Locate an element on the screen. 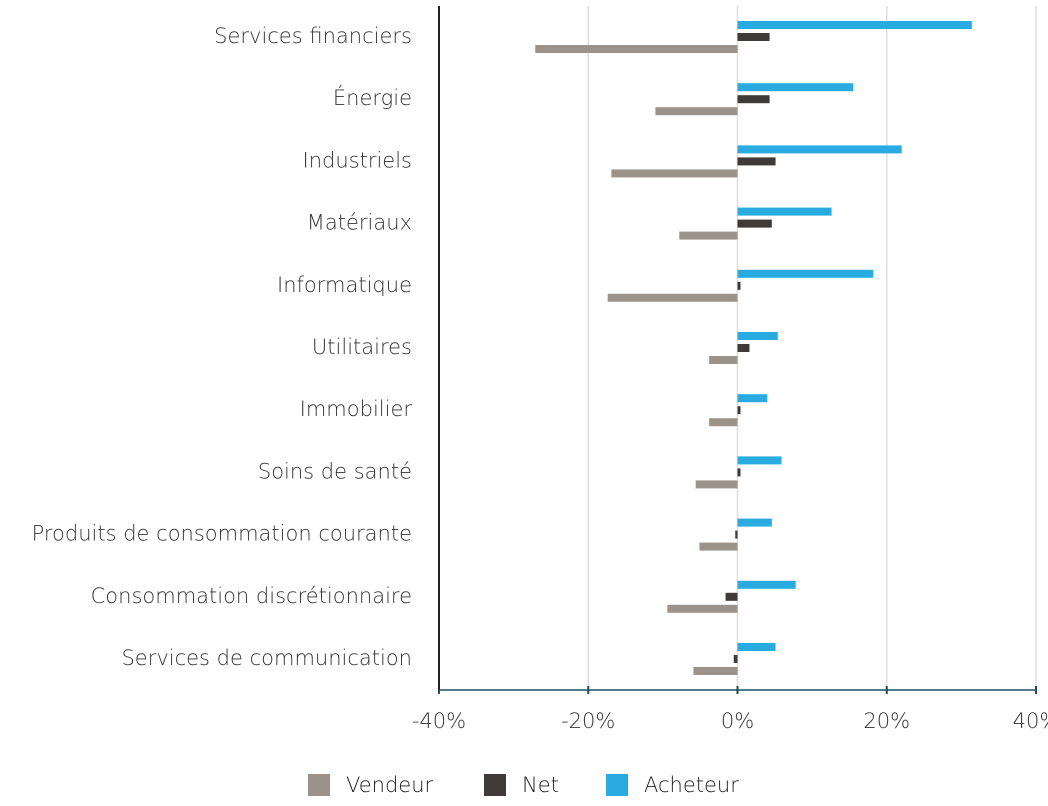 The image size is (1048, 806). y-tick-label: Soins de santé is located at coordinates (335, 471).